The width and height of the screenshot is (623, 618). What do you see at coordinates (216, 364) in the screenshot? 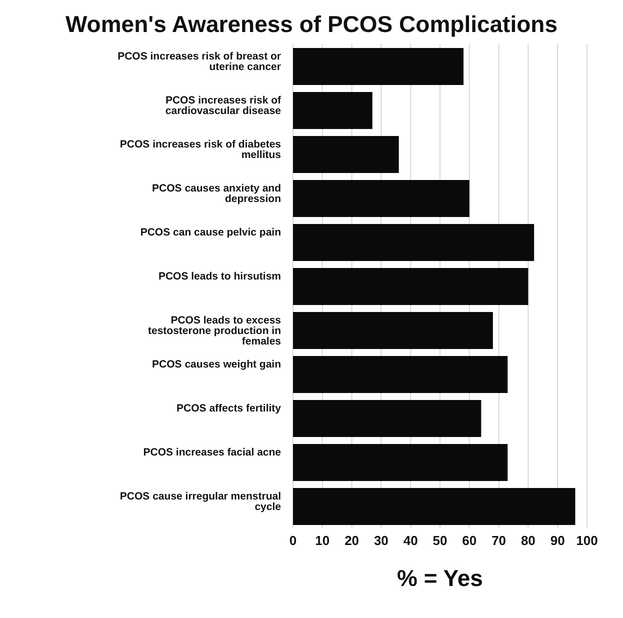
I see `y-tick-label: PCOS causes weight gain` at bounding box center [216, 364].